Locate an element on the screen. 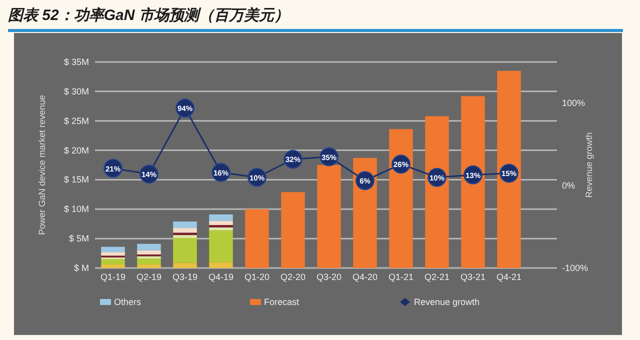  y-tick-label: $ 5M is located at coordinates (78, 239).